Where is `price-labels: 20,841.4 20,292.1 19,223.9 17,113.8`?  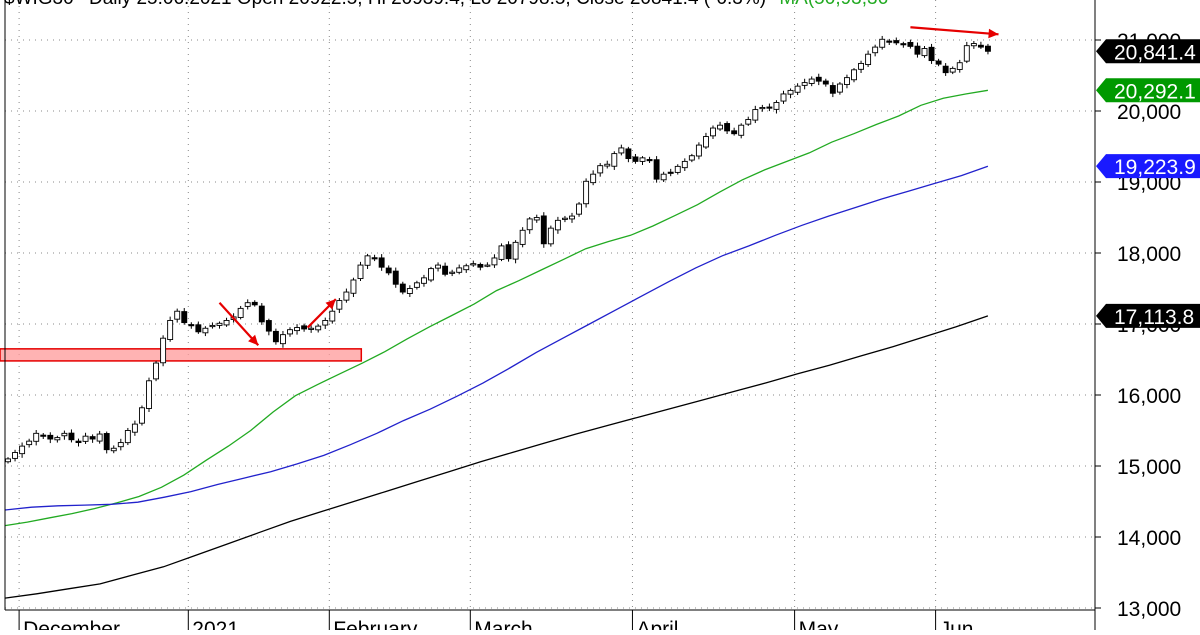
price-labels: 20,841.4 20,292.1 19,223.9 17,113.8 is located at coordinates (1148, 184).